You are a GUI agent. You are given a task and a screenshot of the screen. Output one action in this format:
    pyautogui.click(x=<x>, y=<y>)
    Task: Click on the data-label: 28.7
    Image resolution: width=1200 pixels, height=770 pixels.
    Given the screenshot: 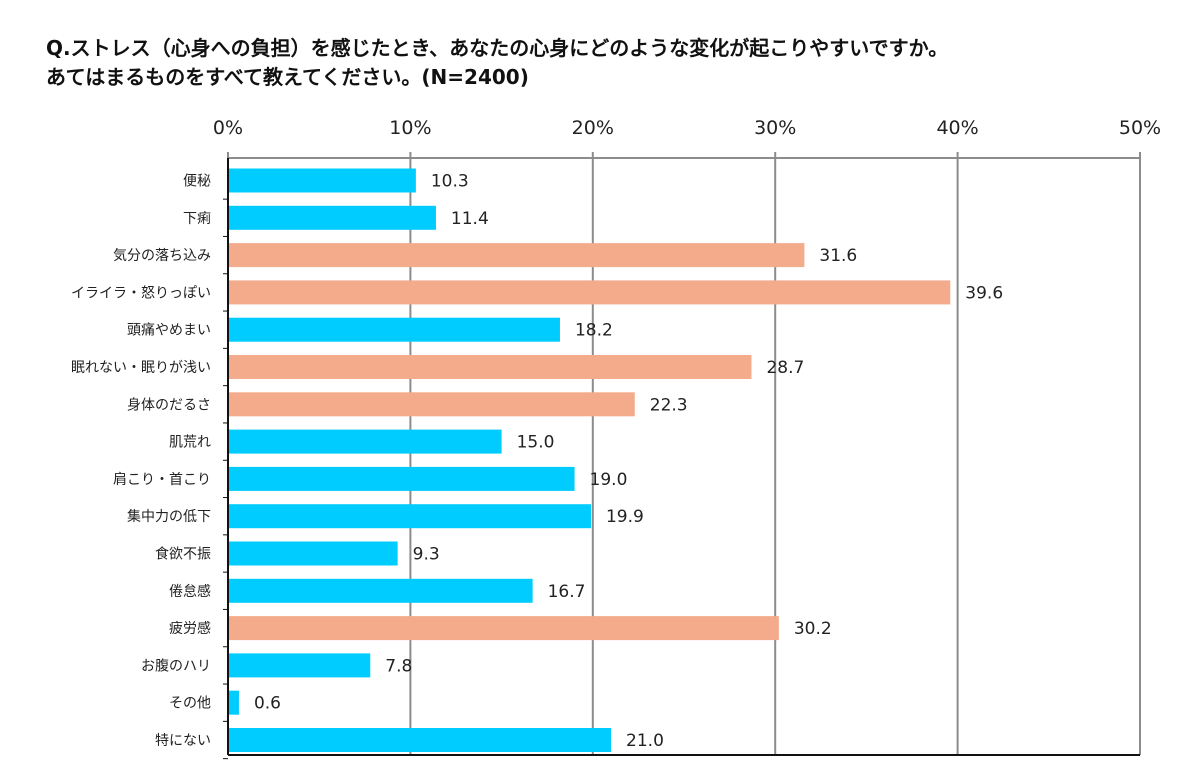 What is the action you would take?
    pyautogui.click(x=785, y=368)
    